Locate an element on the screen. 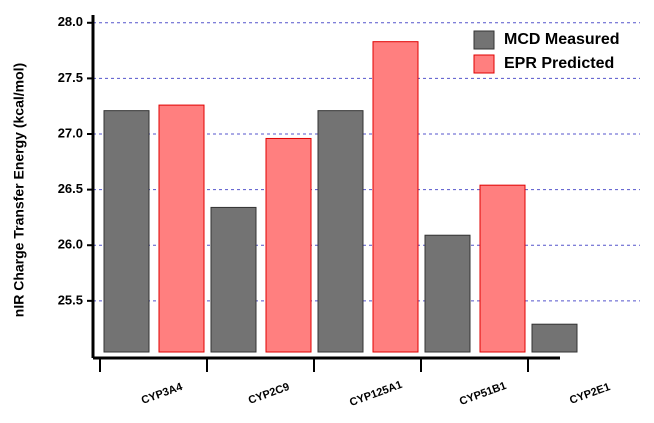 This screenshot has height=423, width=654. legend-label: MCD Measured is located at coordinates (562, 39).